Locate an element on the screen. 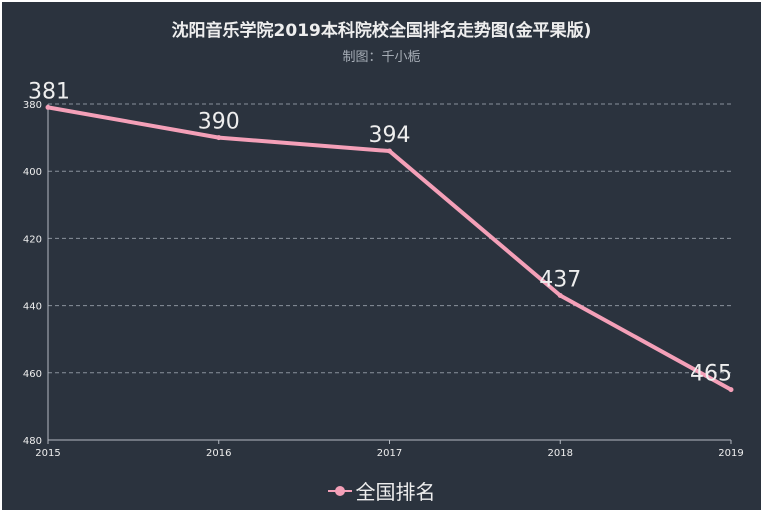  data-label: 390 is located at coordinates (219, 122).